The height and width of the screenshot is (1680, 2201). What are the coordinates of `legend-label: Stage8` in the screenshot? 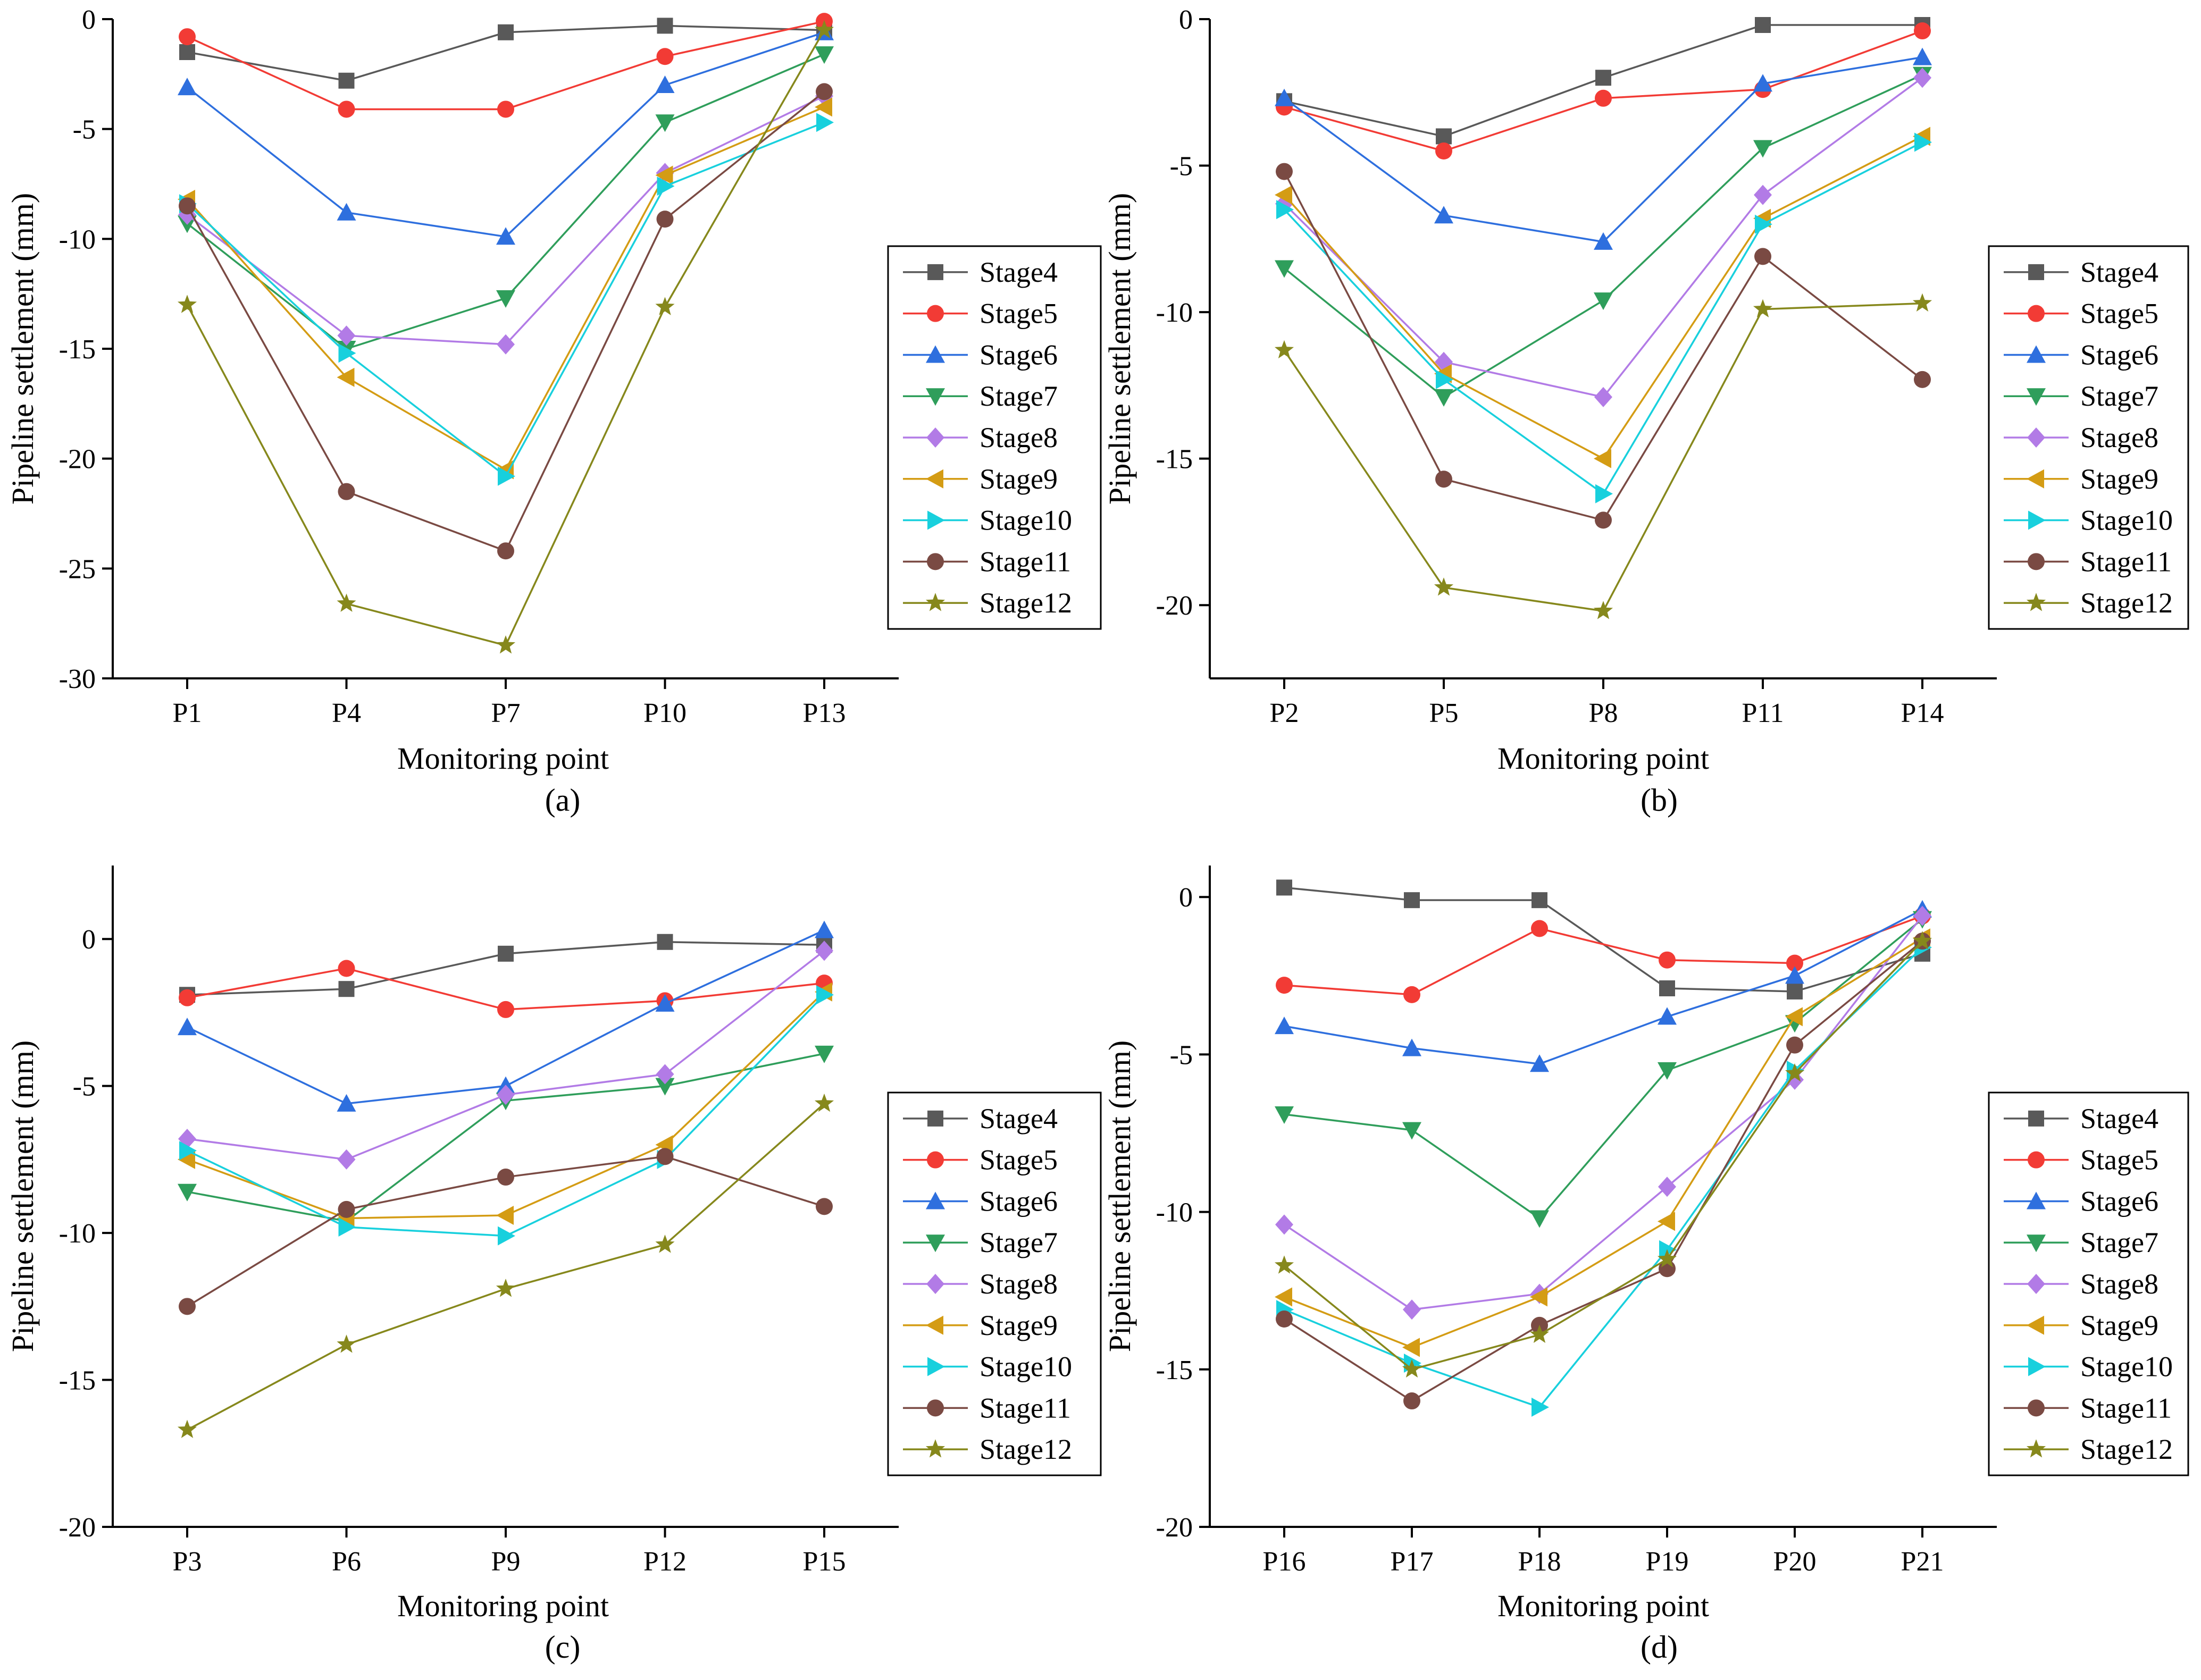 It's located at (1019, 437).